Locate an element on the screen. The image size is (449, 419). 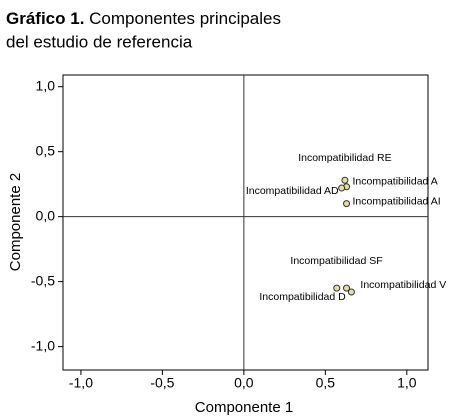
x-axis-title: Componente 1 is located at coordinates (244, 407).